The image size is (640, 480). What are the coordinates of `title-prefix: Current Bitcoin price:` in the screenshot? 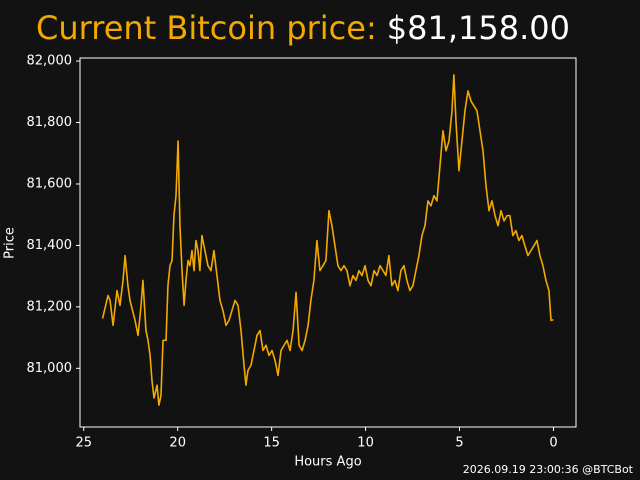 It's located at (206, 28).